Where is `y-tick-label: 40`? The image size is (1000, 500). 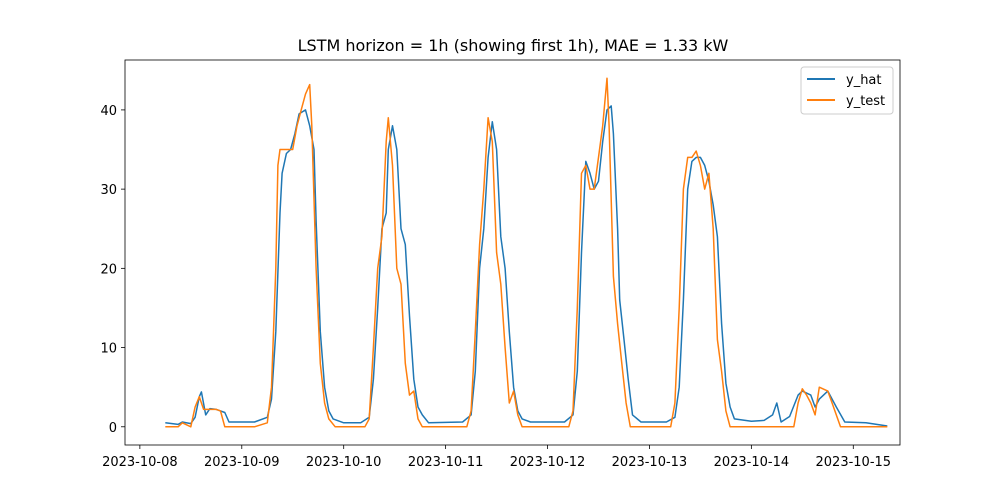
y-tick-label: 40 is located at coordinates (108, 111).